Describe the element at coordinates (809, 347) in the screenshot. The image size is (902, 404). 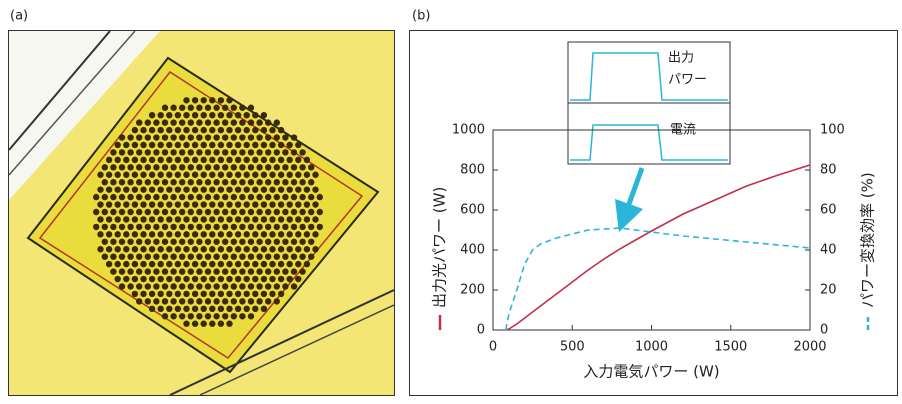
I see `x-tick-label: 2000` at that location.